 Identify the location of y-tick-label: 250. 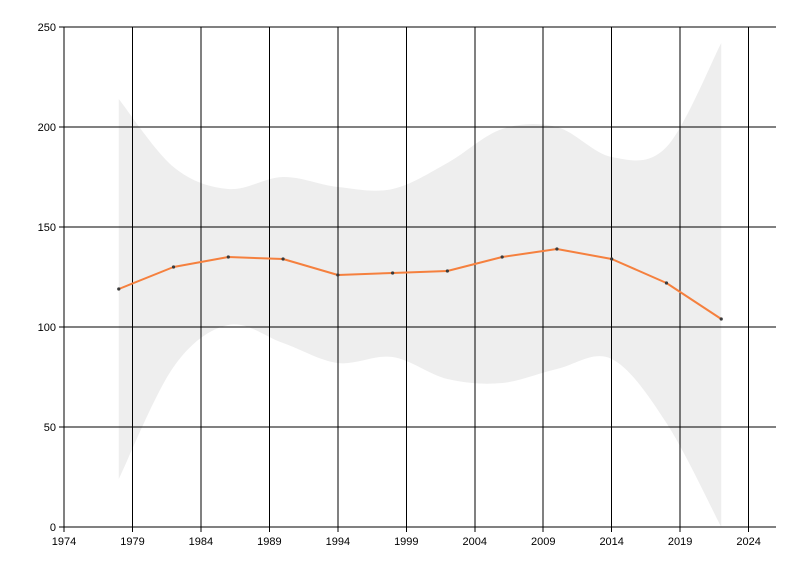
(47, 28).